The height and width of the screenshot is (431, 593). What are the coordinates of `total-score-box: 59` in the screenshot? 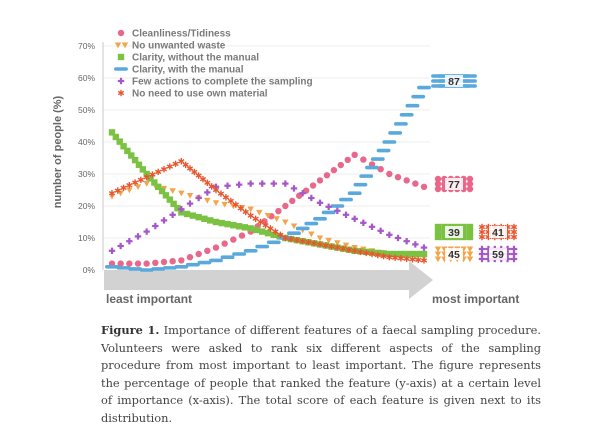 It's located at (498, 254).